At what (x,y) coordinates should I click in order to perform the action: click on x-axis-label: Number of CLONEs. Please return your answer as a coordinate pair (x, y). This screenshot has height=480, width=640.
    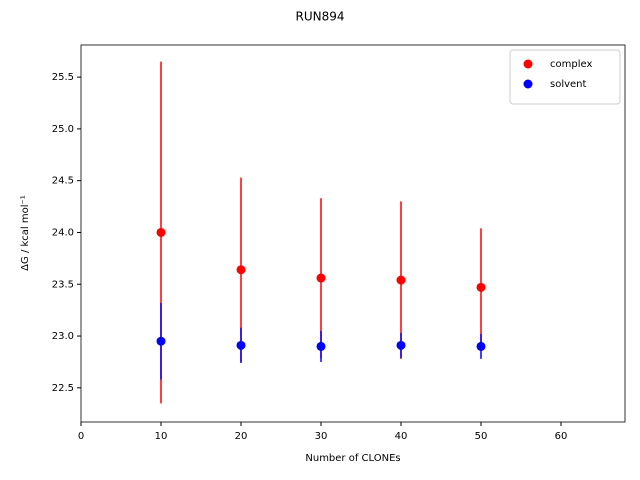
    Looking at the image, I should click on (352, 458).